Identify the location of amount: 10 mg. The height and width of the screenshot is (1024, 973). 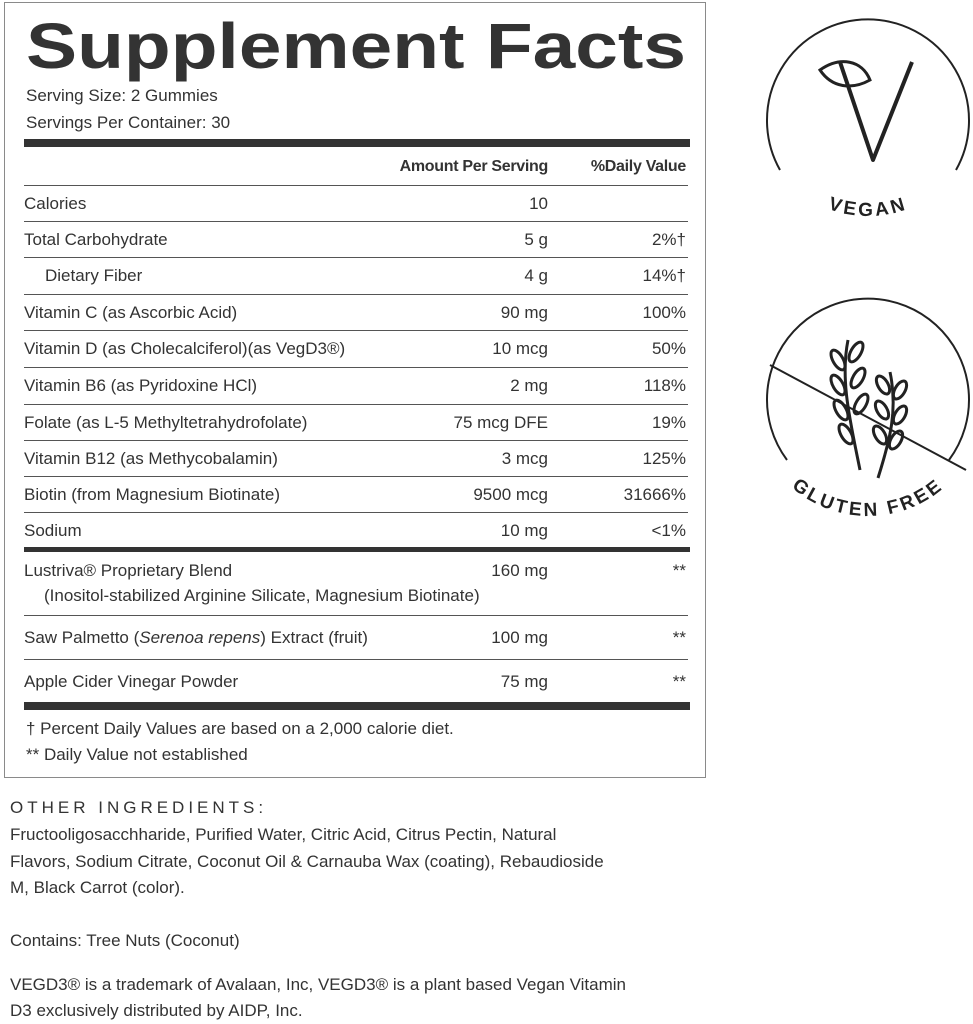
(524, 530).